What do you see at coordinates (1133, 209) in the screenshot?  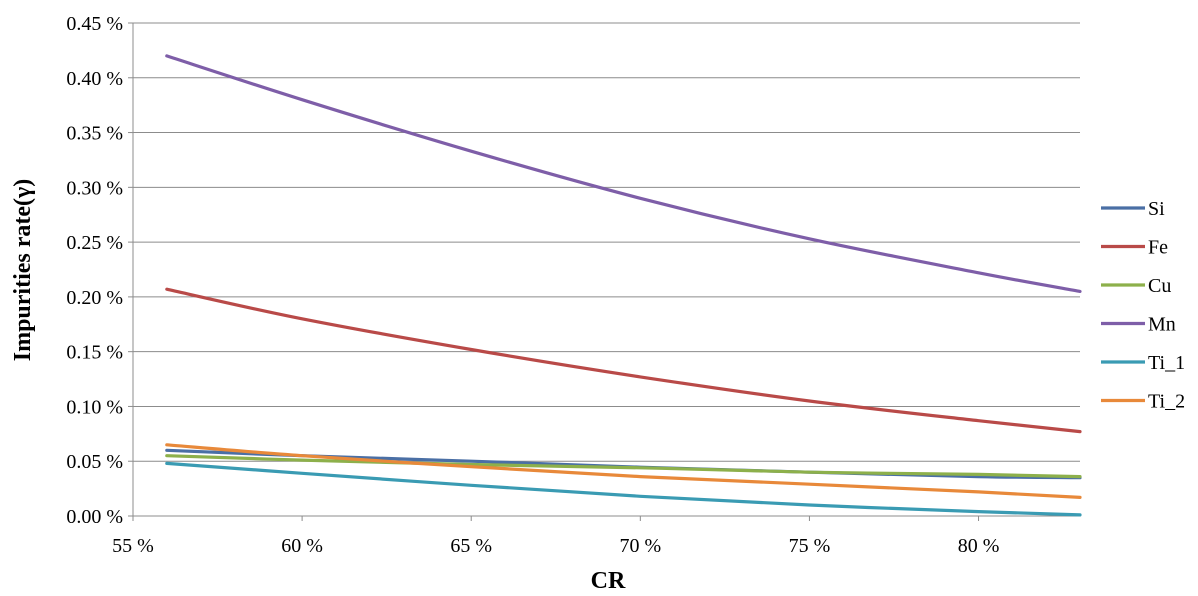 I see `legend-item-si: Si` at bounding box center [1133, 209].